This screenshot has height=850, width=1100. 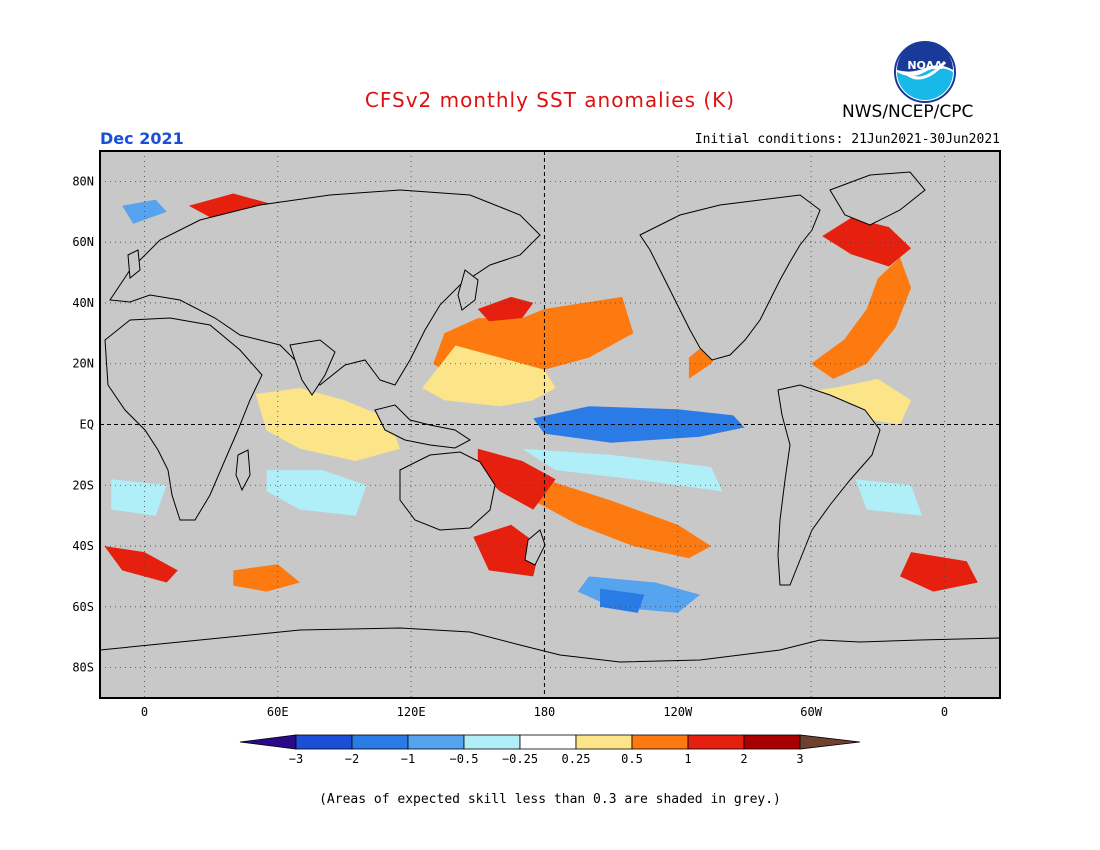 I want to click on anomaly-region-indian-ocean-slight-cool, so click(x=316, y=493).